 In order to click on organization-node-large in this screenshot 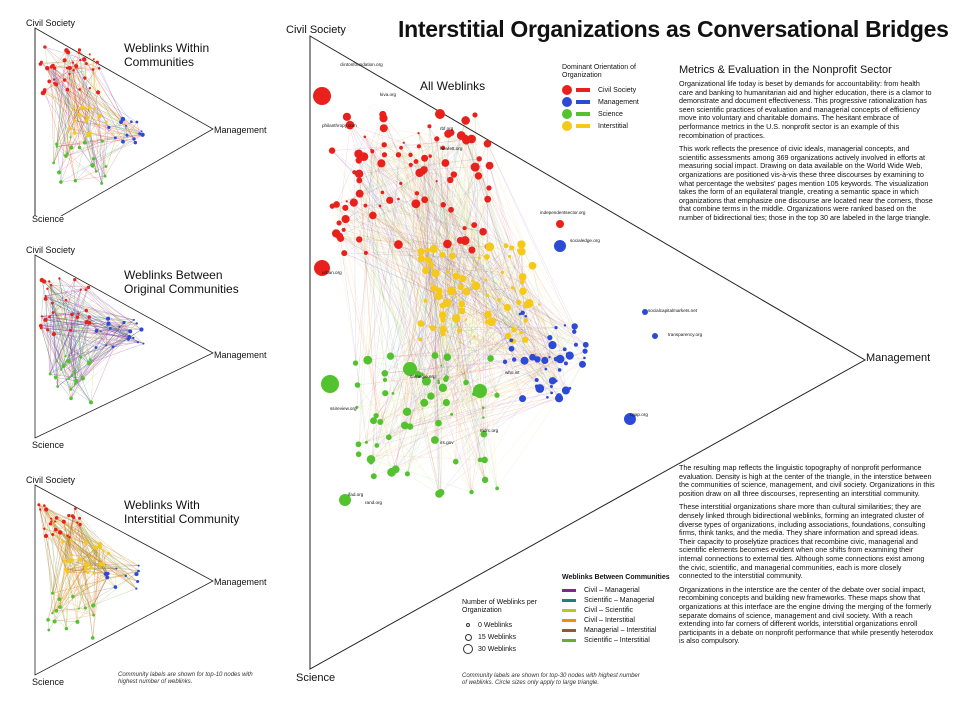, I will do `click(440, 114)`.